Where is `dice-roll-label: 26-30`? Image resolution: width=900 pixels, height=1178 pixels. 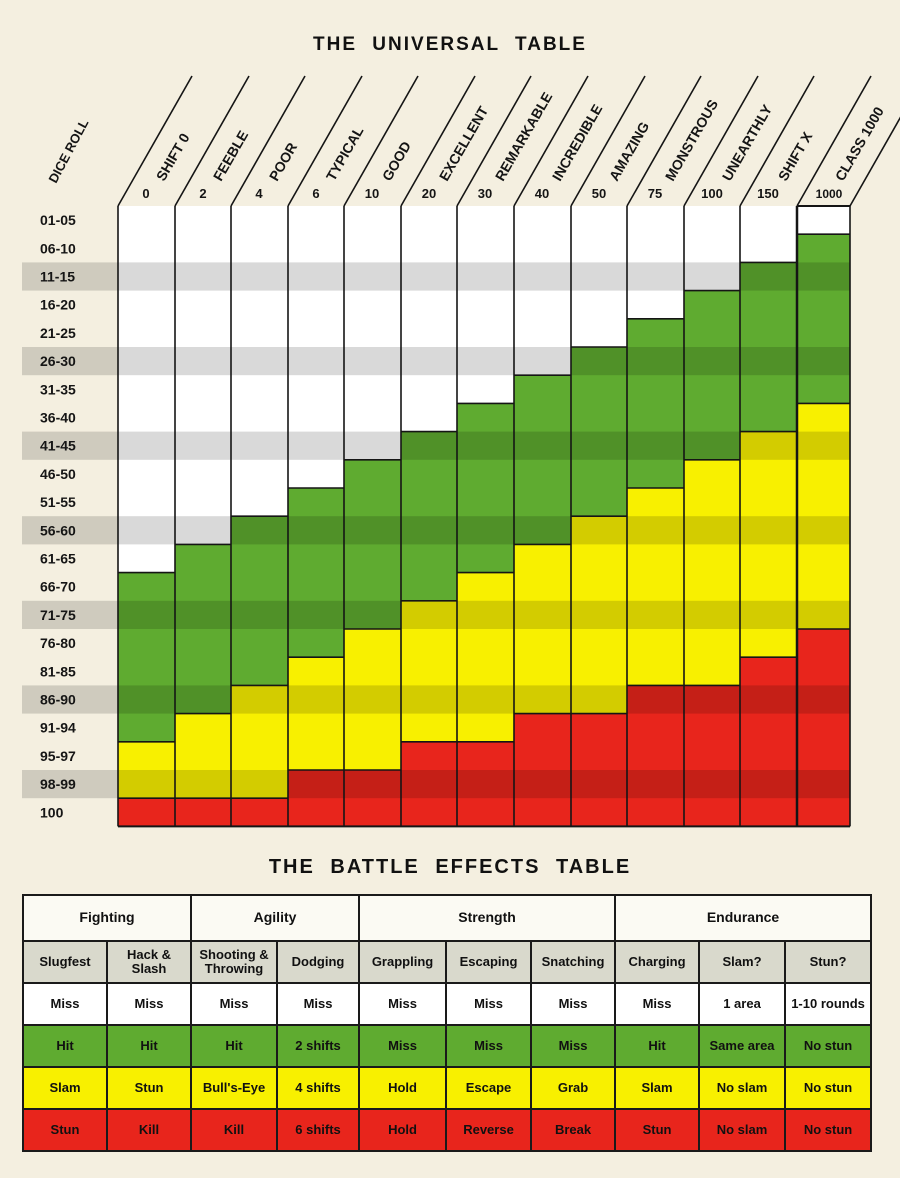 dice-roll-label: 26-30 is located at coordinates (58, 361).